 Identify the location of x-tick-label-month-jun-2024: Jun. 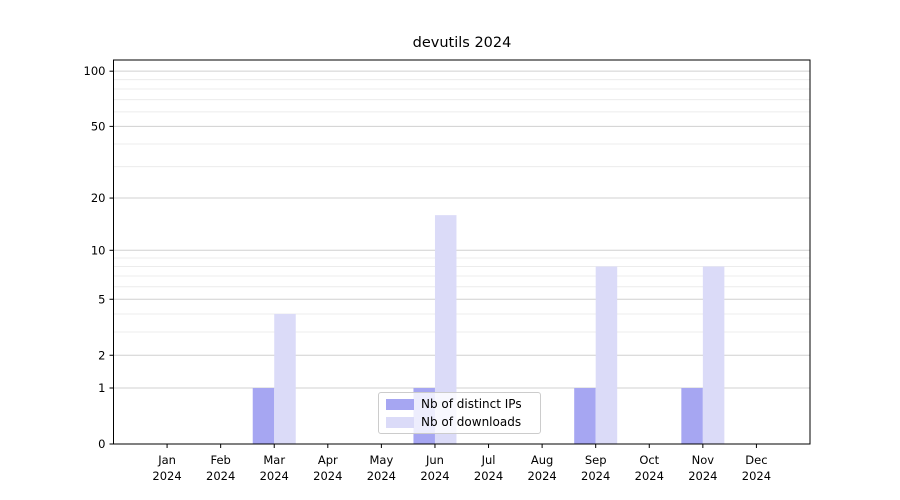
(434, 460).